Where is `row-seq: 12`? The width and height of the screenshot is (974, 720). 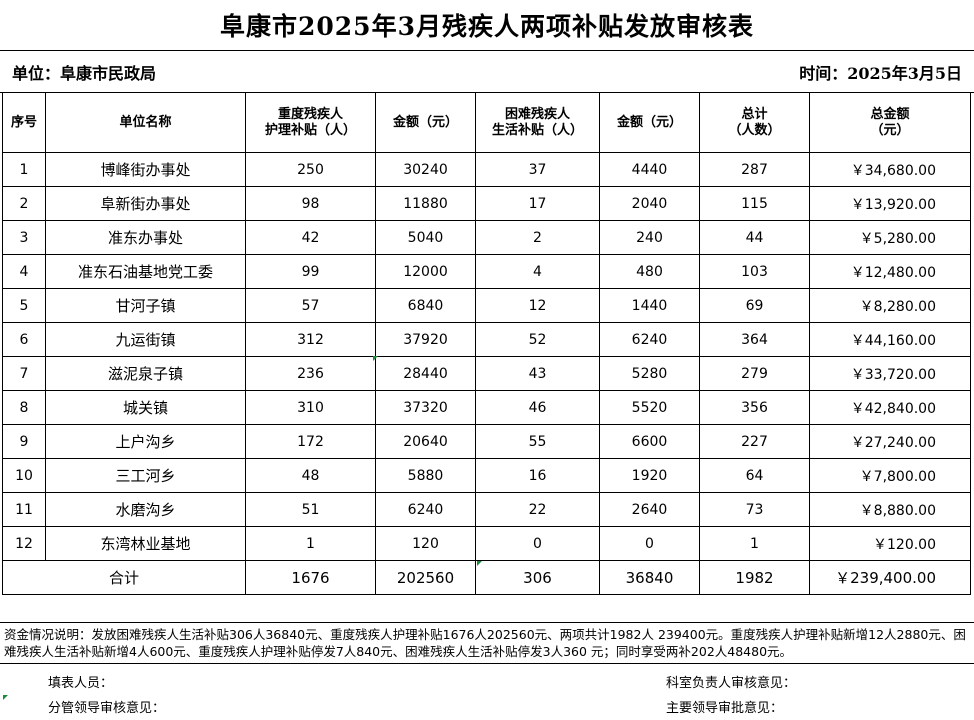 row-seq: 12 is located at coordinates (24, 543).